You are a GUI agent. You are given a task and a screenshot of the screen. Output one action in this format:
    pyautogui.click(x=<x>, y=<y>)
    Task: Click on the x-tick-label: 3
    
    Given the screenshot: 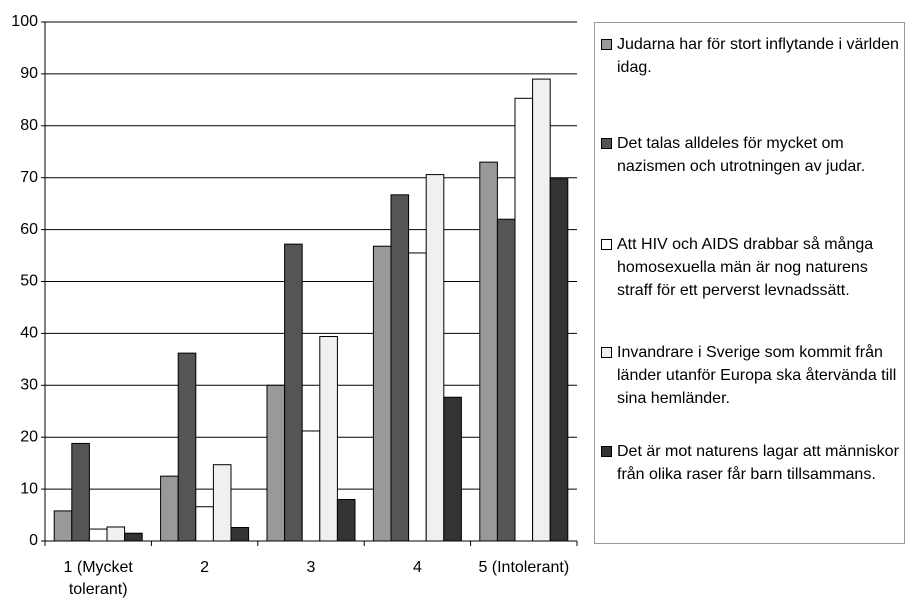 What is the action you would take?
    pyautogui.click(x=311, y=567)
    